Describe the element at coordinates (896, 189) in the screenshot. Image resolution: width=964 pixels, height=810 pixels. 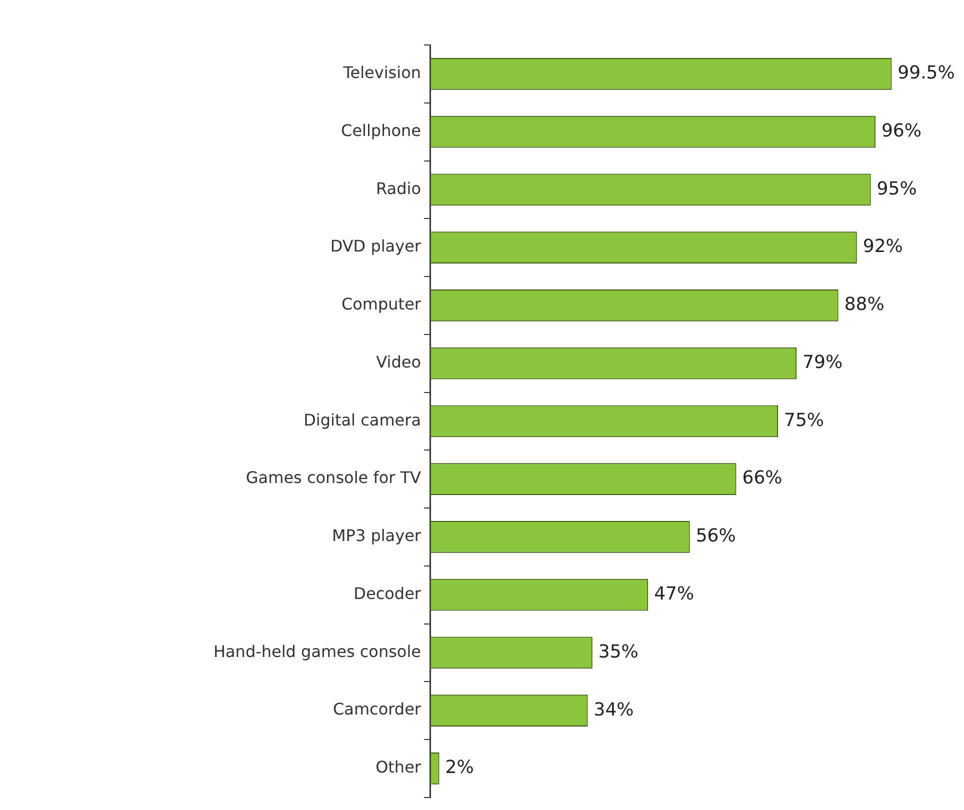
I see `data-label: 95%` at that location.